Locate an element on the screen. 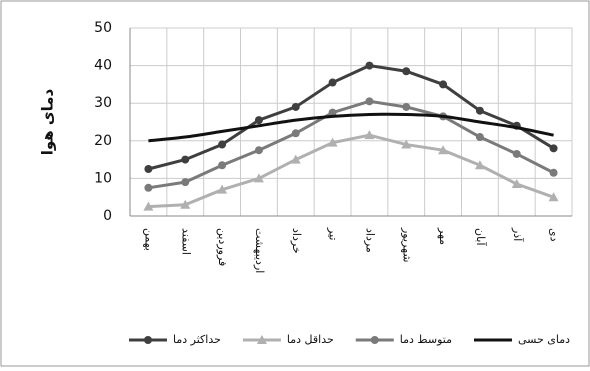 Image resolution: width=590 pixels, height=371 pixels. y-tick-label: 30 is located at coordinates (103, 103).